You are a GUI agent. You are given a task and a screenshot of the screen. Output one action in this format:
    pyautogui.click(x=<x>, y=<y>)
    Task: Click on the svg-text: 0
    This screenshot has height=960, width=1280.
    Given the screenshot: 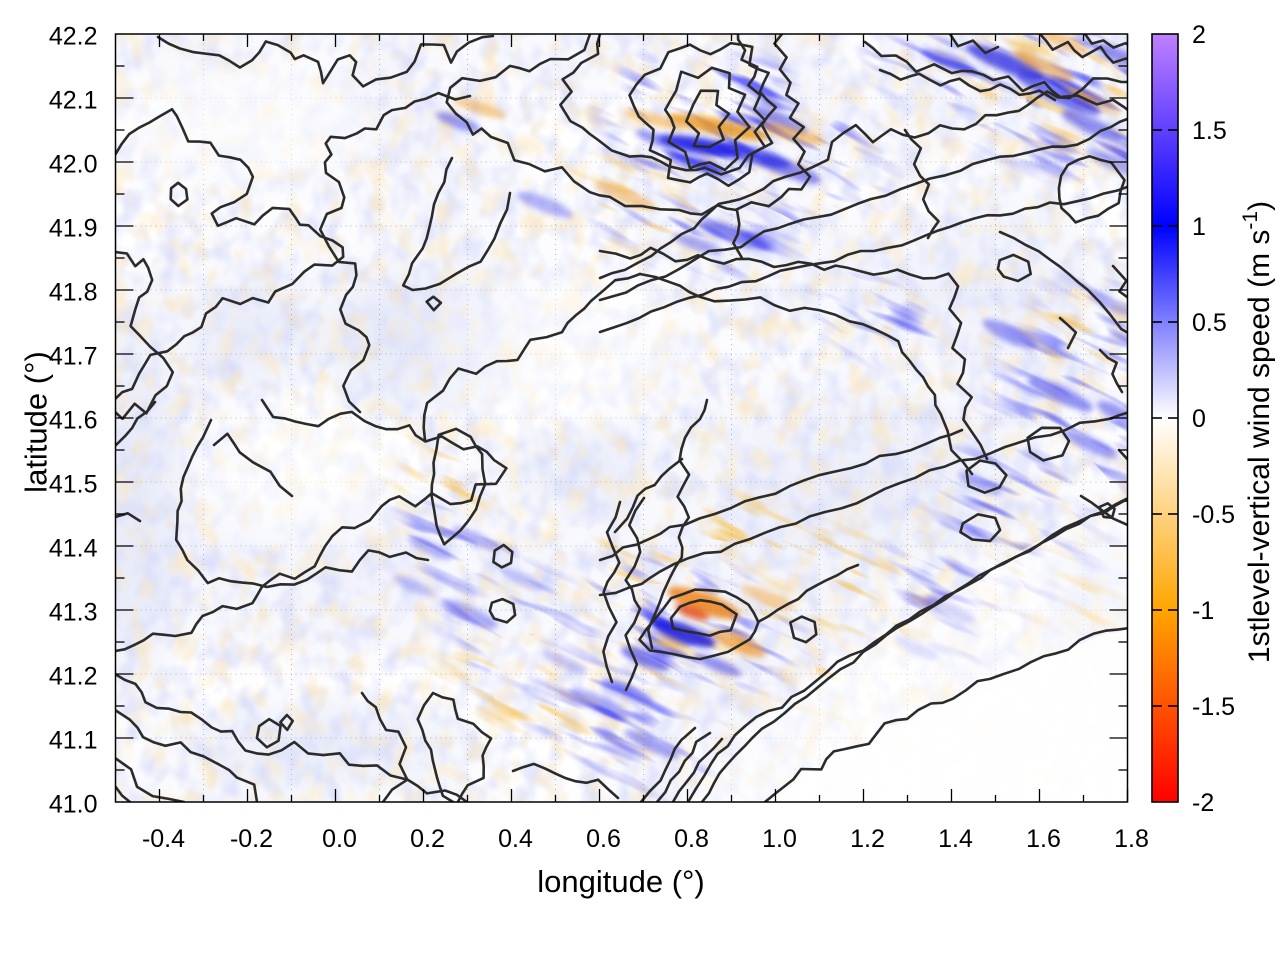 What is the action you would take?
    pyautogui.click(x=1199, y=419)
    